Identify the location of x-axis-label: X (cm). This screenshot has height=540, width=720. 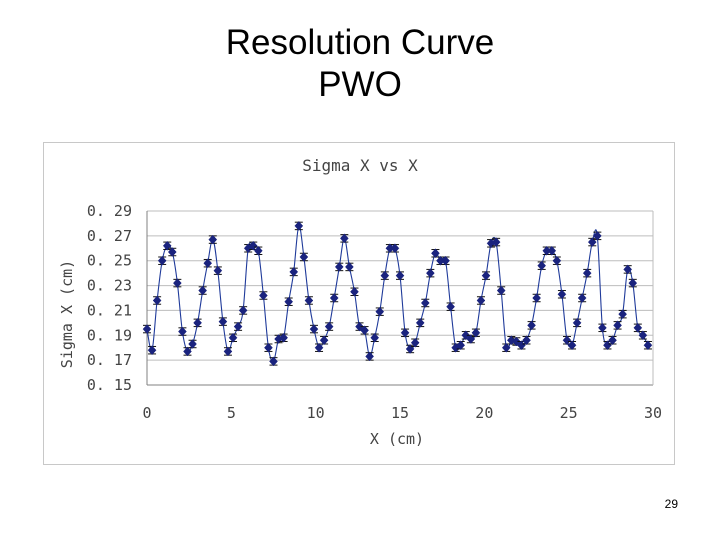
(397, 439).